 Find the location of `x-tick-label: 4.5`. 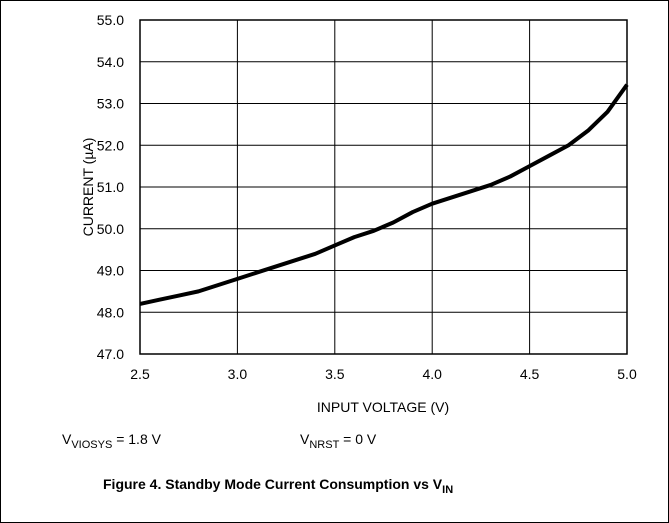

x-tick-label: 4.5 is located at coordinates (530, 374).